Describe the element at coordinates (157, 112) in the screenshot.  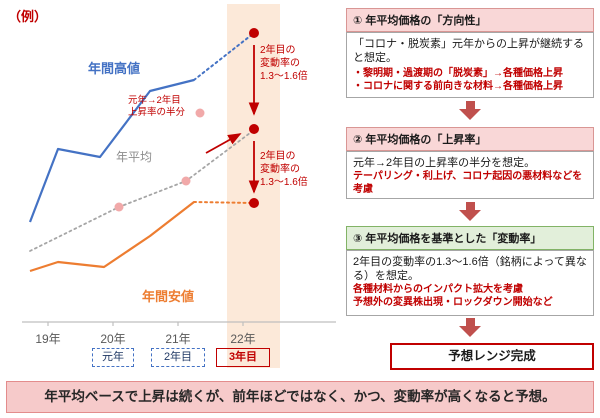
I see `annotation-line: 上昇率の半分` at that location.